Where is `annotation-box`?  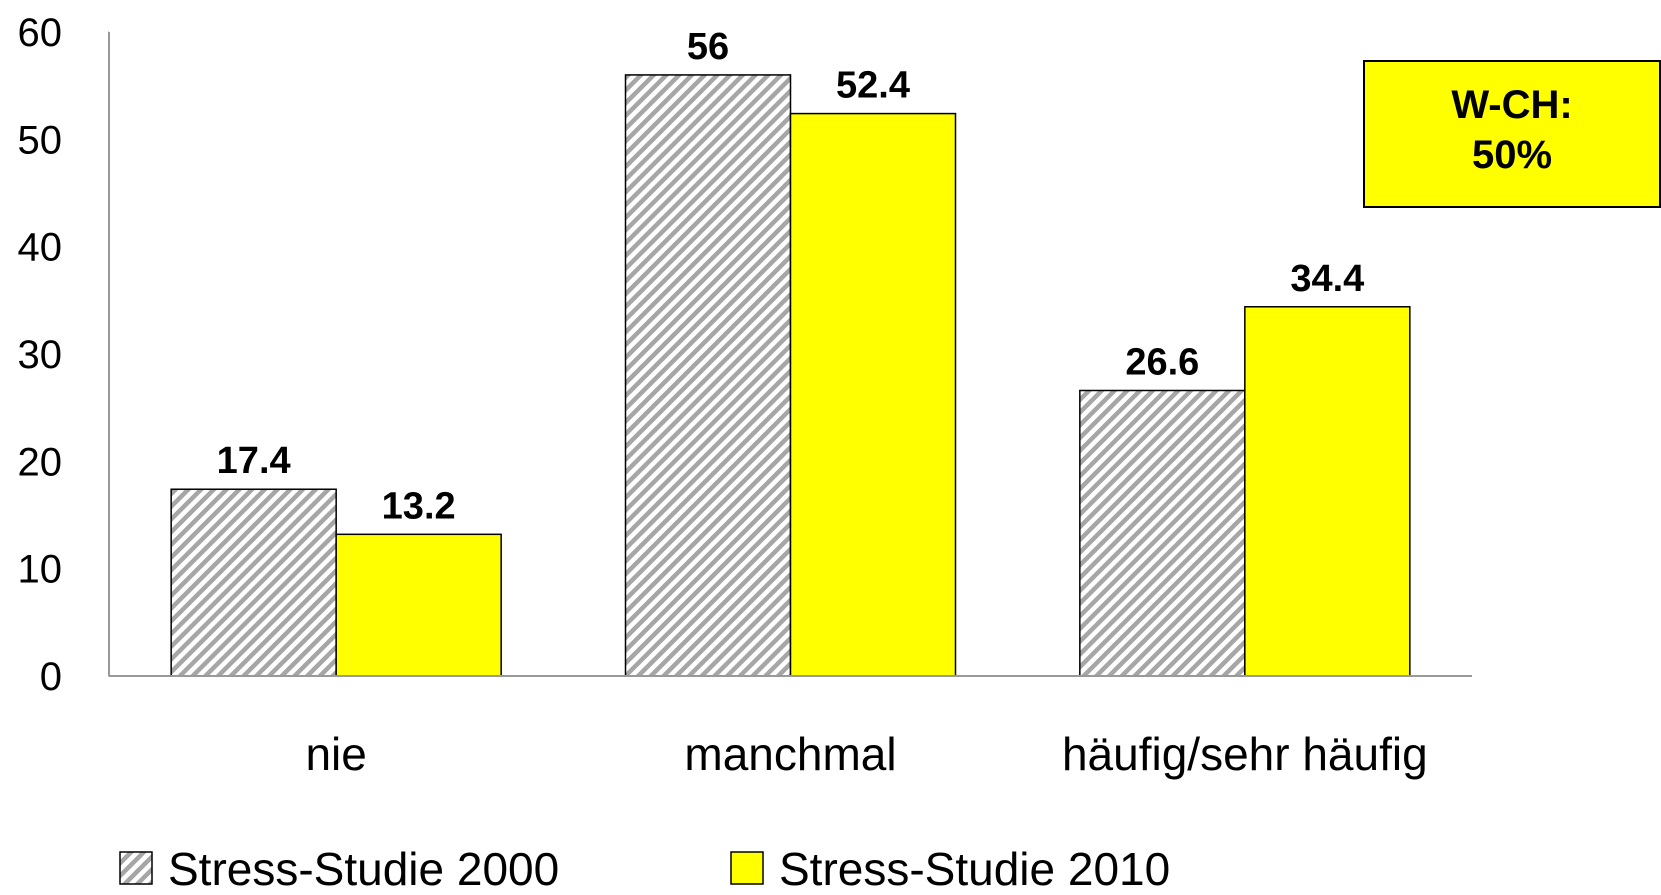
annotation-box is located at coordinates (1512, 134).